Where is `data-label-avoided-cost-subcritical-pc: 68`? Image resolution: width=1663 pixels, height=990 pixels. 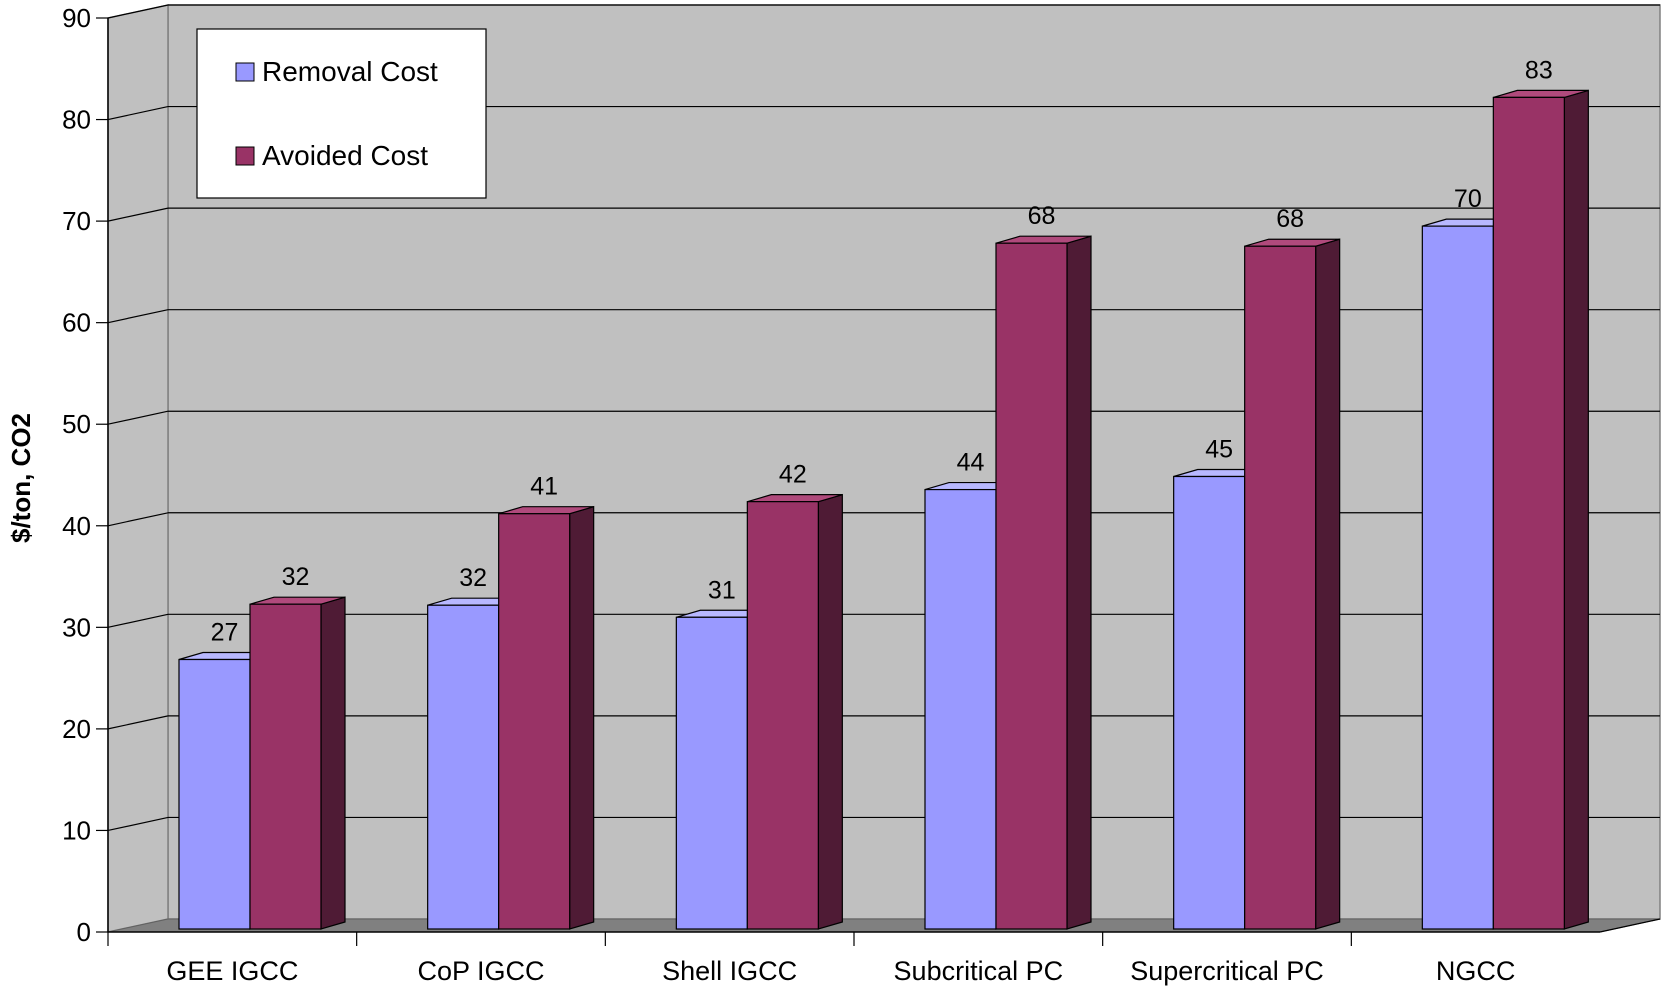
data-label-avoided-cost-subcritical-pc: 68 is located at coordinates (1042, 216).